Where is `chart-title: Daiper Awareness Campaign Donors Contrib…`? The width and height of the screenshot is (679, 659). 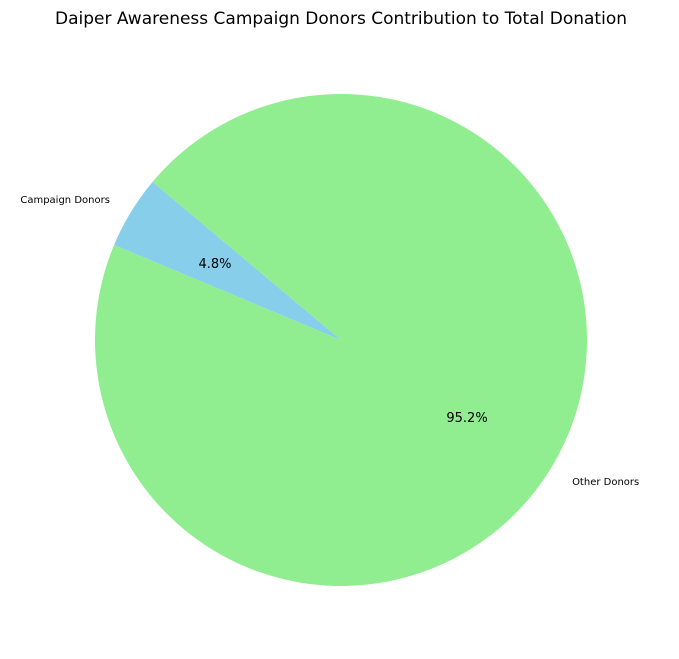
chart-title: Daiper Awareness Campaign Donors Contrib… is located at coordinates (341, 19).